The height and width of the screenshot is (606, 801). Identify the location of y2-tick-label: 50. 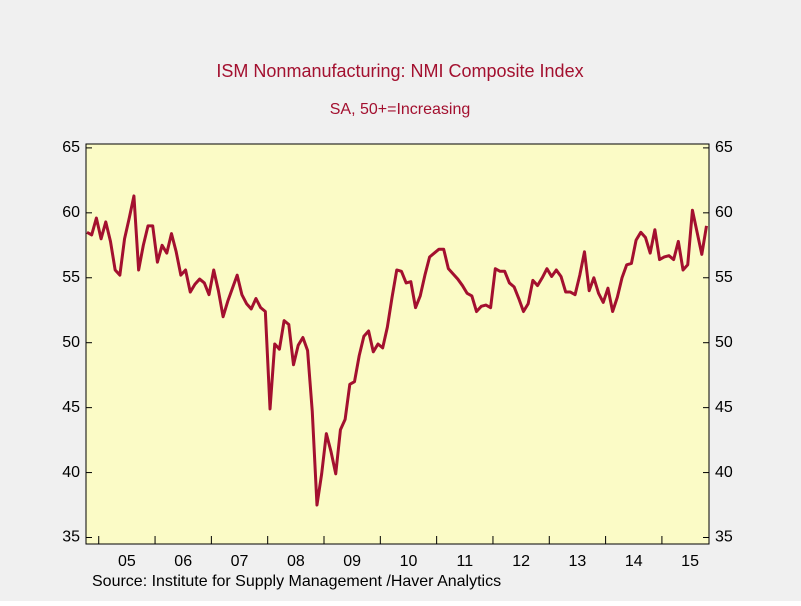
(724, 342).